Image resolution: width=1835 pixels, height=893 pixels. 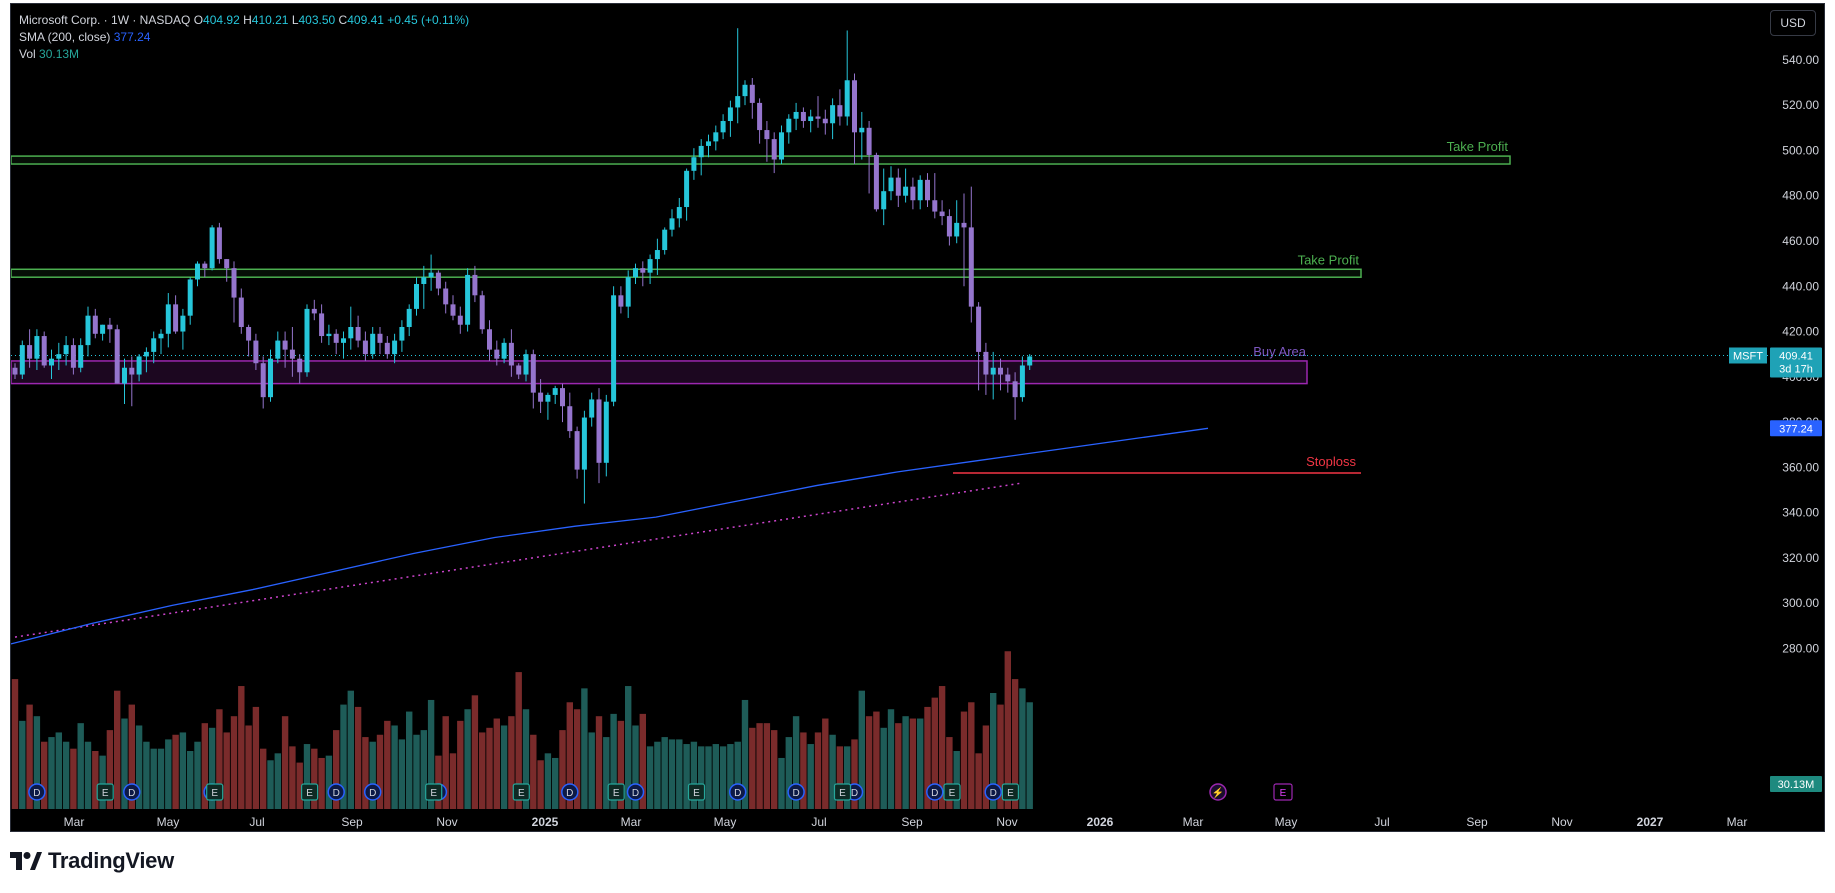 What do you see at coordinates (1650, 822) in the screenshot?
I see `time-tick-label: 2027` at bounding box center [1650, 822].